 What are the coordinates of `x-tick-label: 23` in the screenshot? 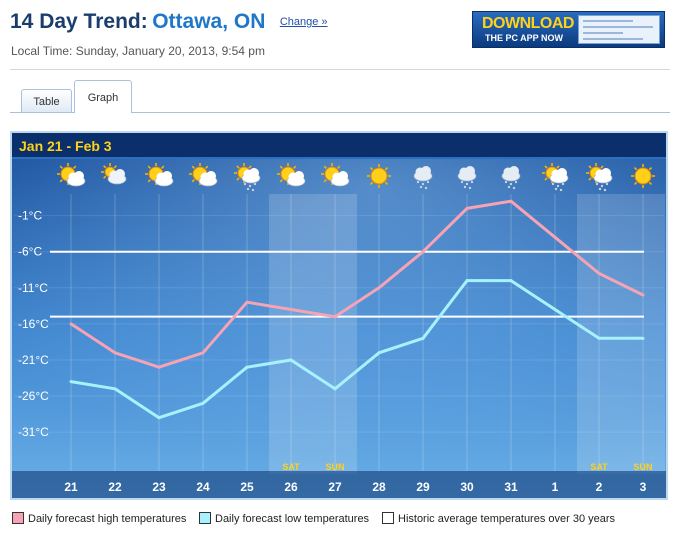 It's located at (159, 487).